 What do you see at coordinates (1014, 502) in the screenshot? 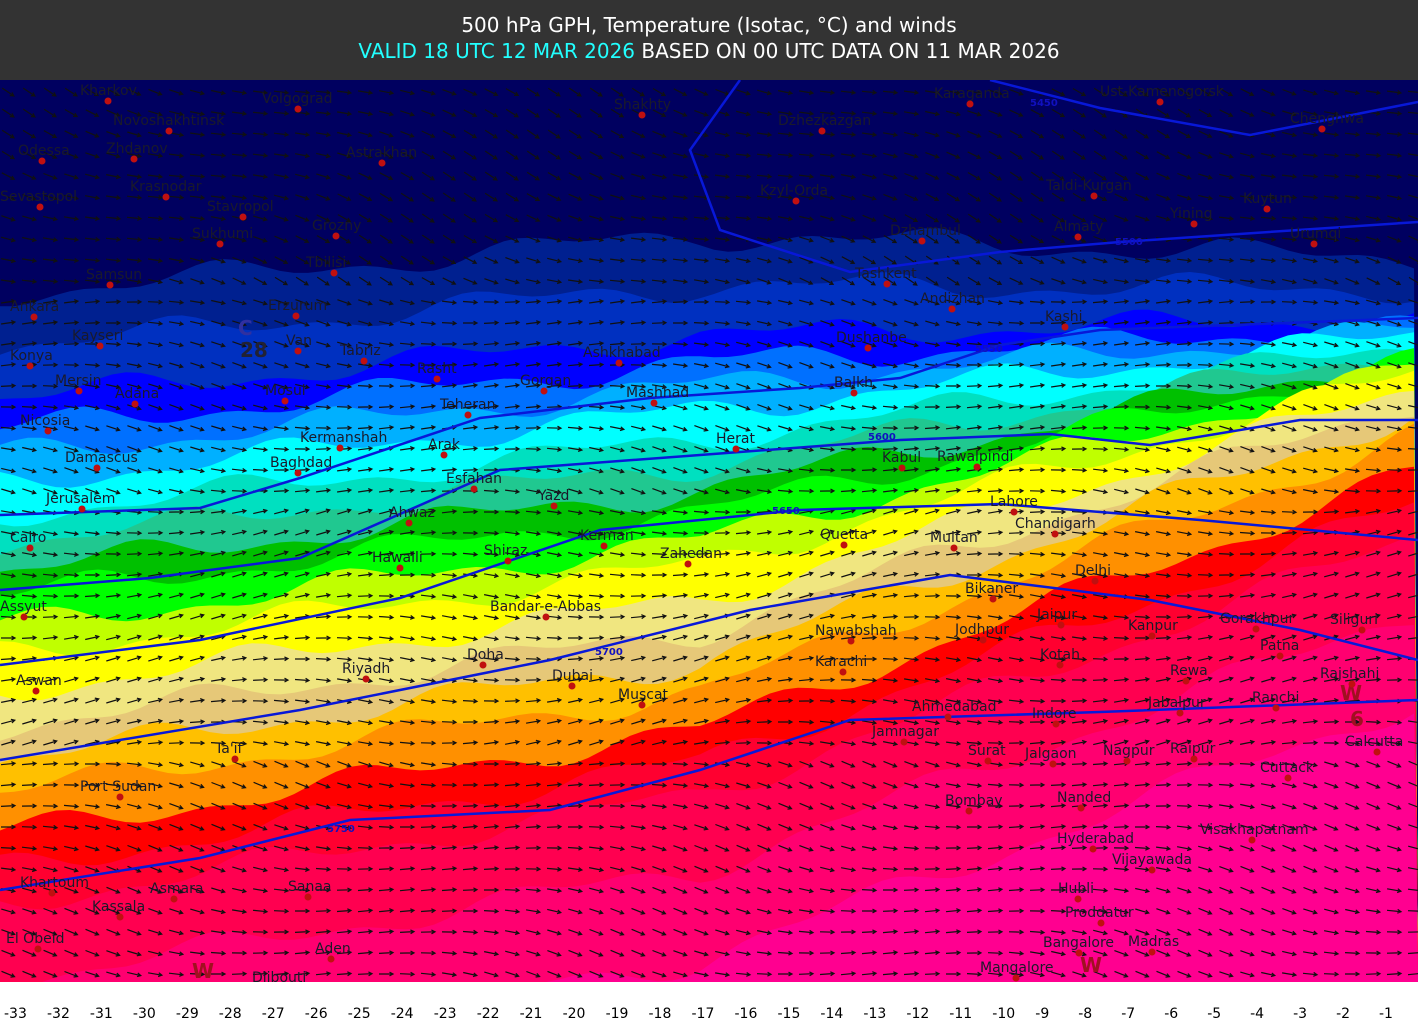
I see `city-label: Lahore` at bounding box center [1014, 502].